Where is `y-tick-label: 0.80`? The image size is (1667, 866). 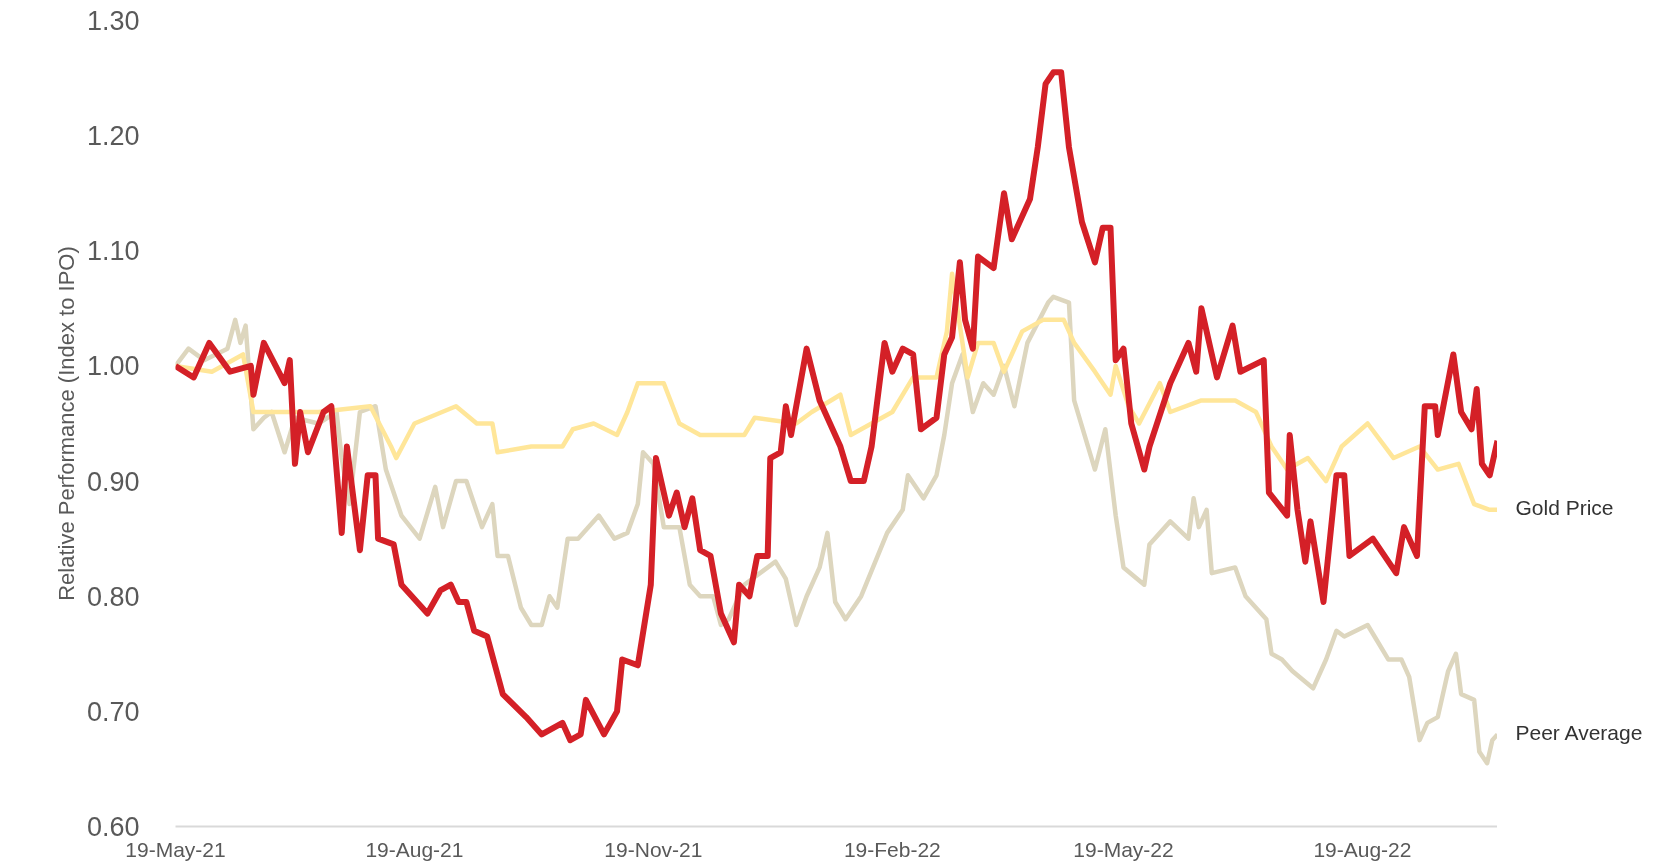 y-tick-label: 0.80 is located at coordinates (113, 596).